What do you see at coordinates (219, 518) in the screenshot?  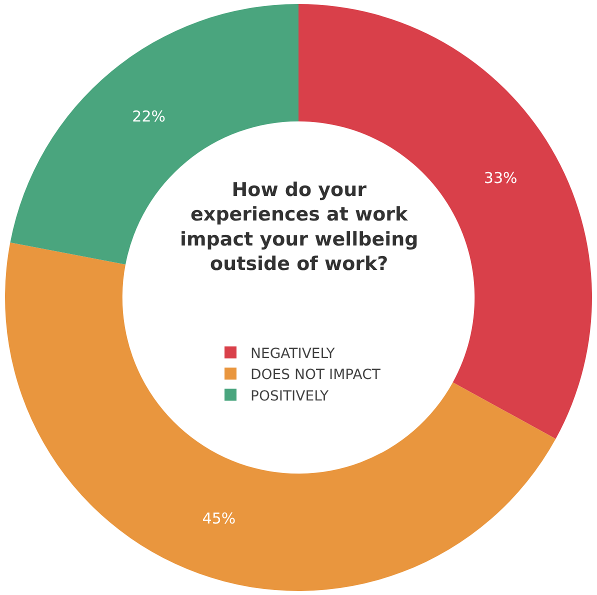 I see `data-label: 45%` at bounding box center [219, 518].